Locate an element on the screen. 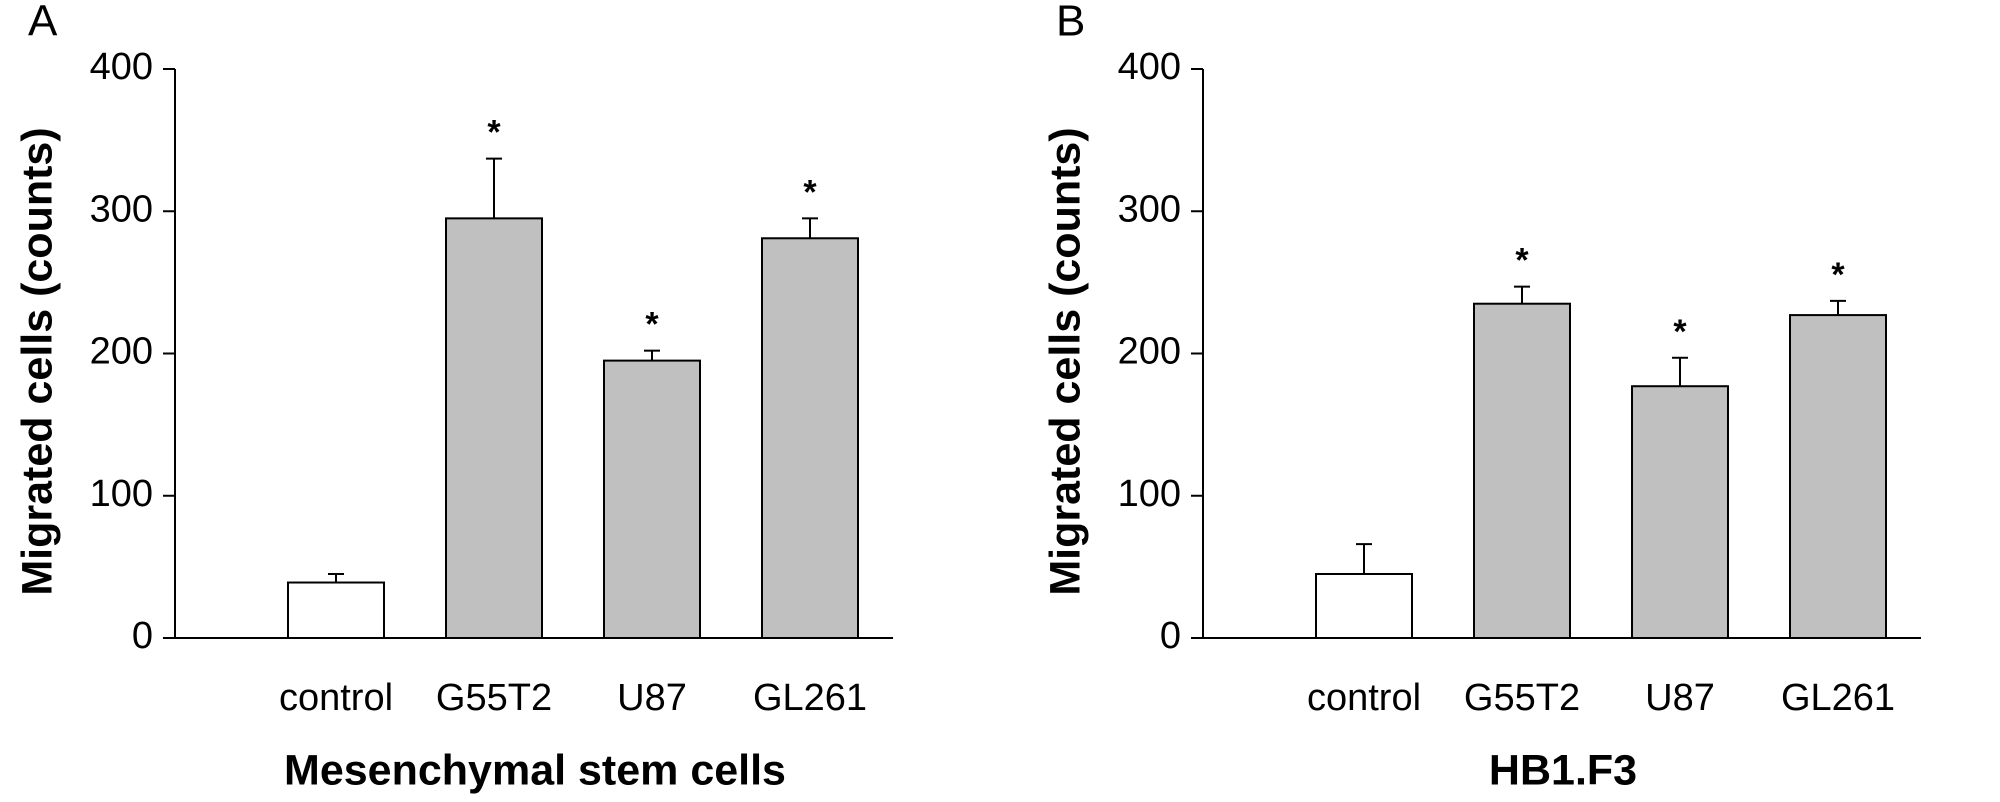 Image resolution: width=2000 pixels, height=802 pixels. panel-label: B is located at coordinates (1070, 23).